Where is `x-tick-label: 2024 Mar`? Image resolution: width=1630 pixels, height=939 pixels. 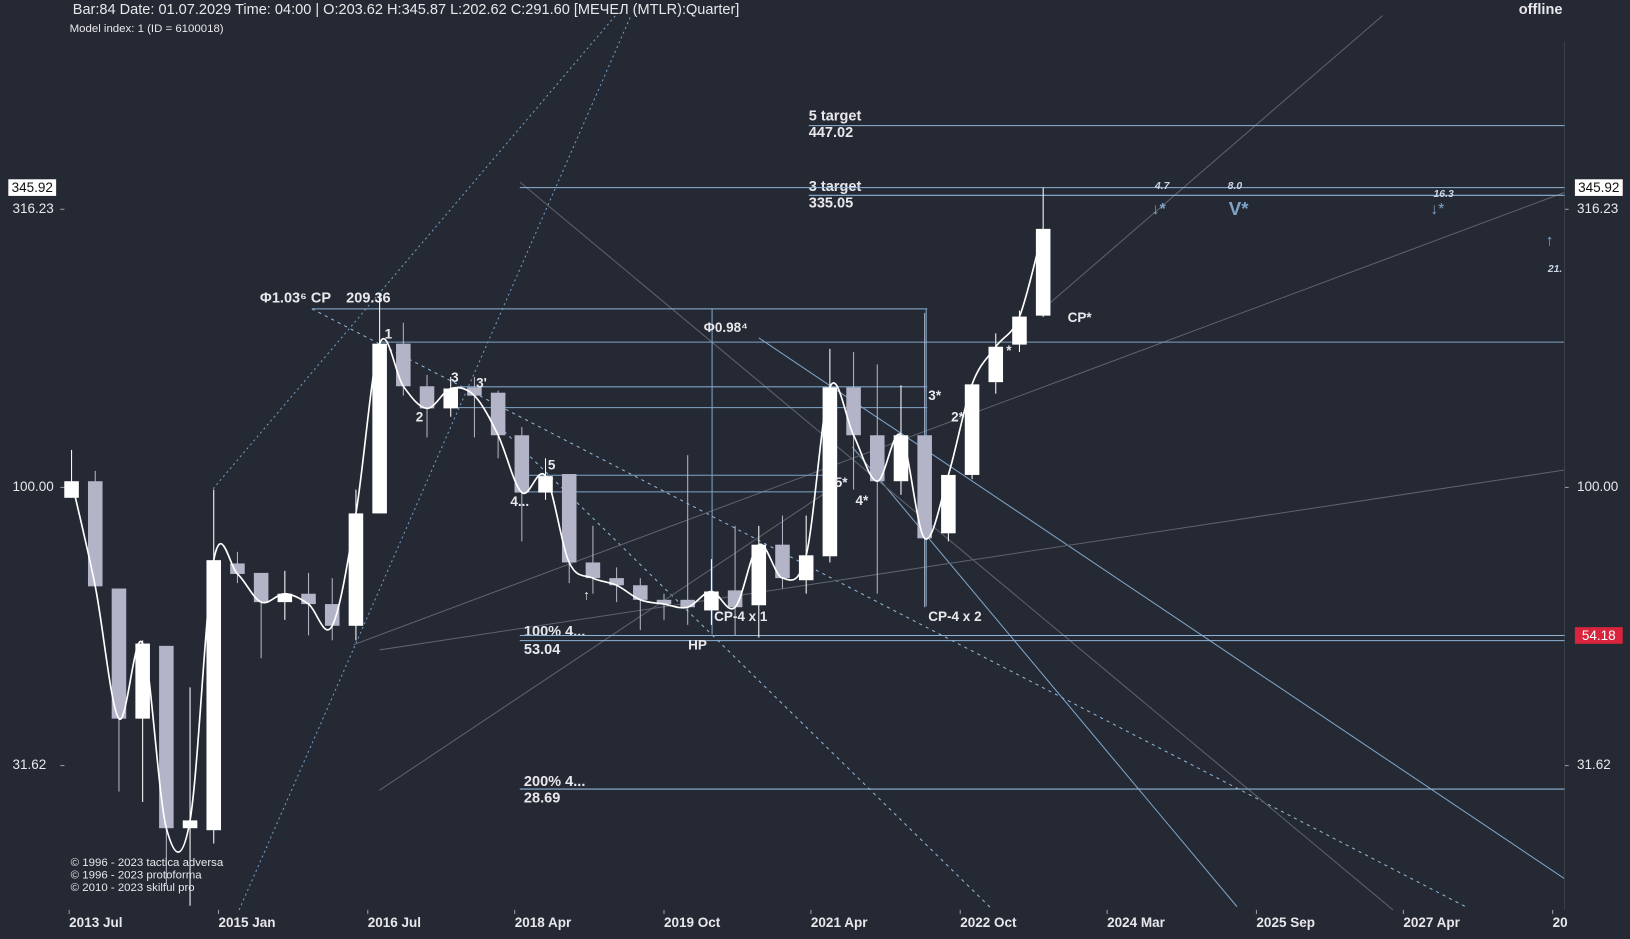
x-tick-label: 2024 Mar is located at coordinates (1136, 922).